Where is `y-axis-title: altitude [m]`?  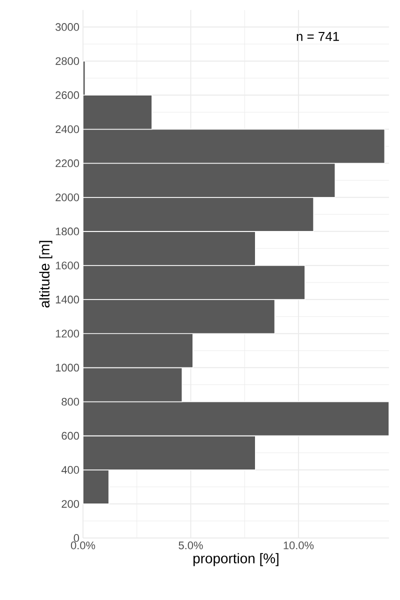 y-axis-title: altitude [m] is located at coordinates (45, 274).